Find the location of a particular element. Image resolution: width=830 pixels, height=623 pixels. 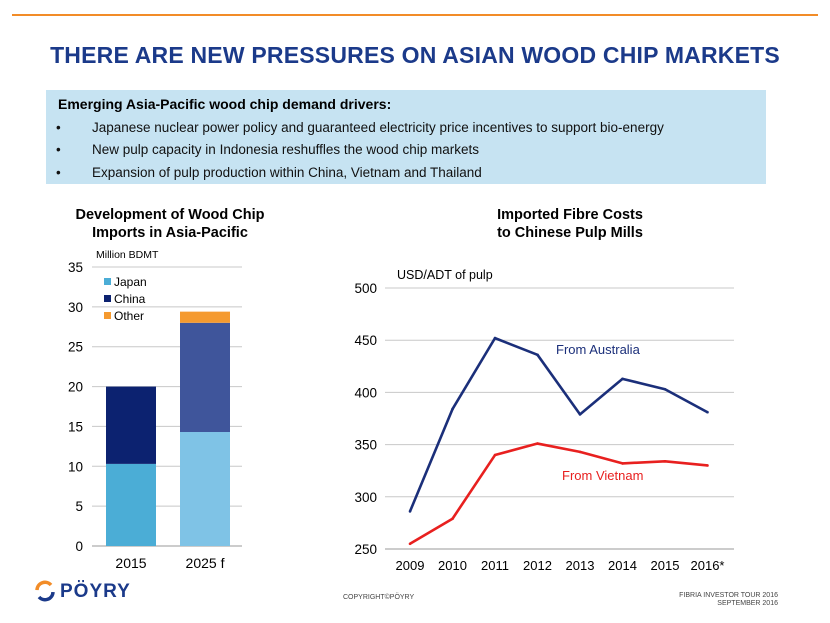

footer-event-line: SEPTEMBER 2016 is located at coordinates (747, 603).